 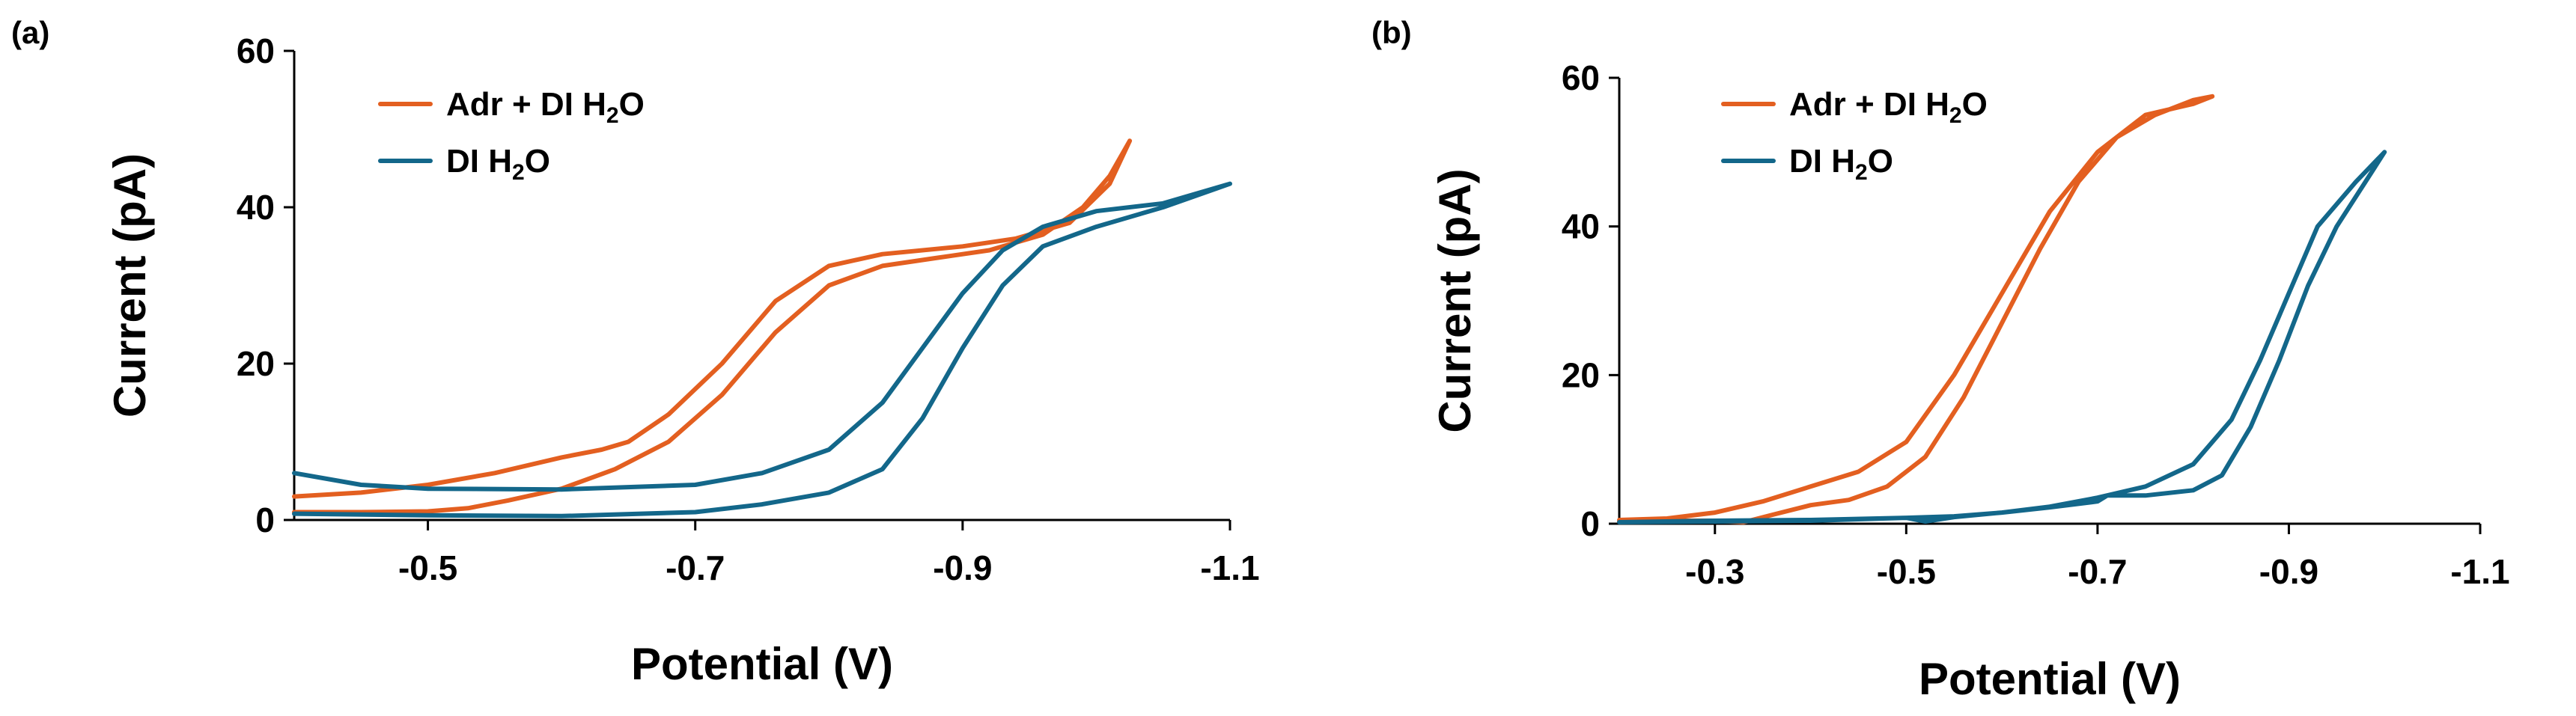 I want to click on panel-label: (a), so click(x=30, y=33).